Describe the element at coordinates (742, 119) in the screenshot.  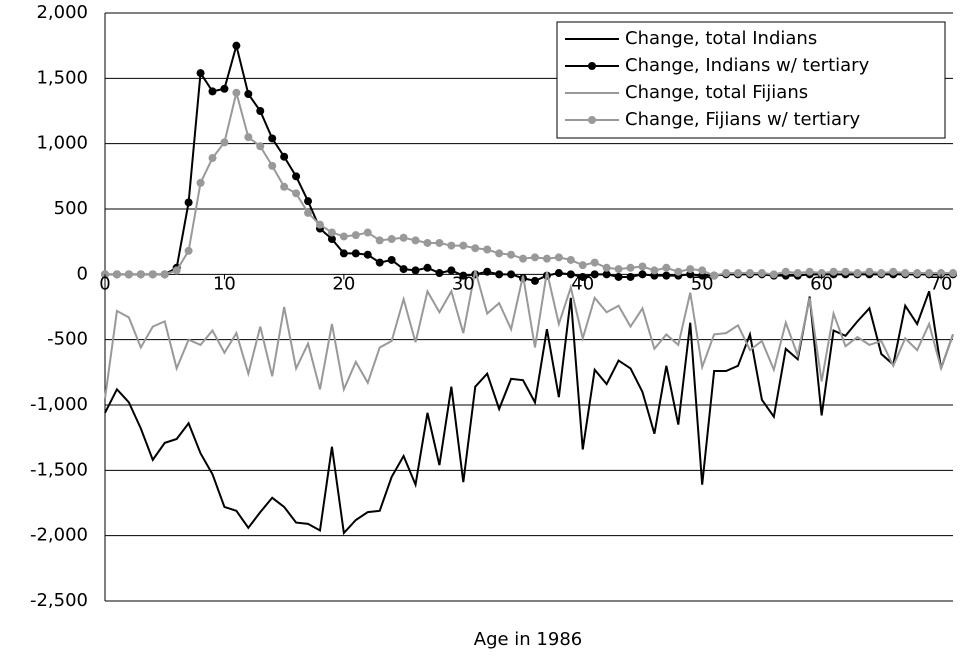
I see `legend-label: Change, Fijians w/ tertiary` at that location.